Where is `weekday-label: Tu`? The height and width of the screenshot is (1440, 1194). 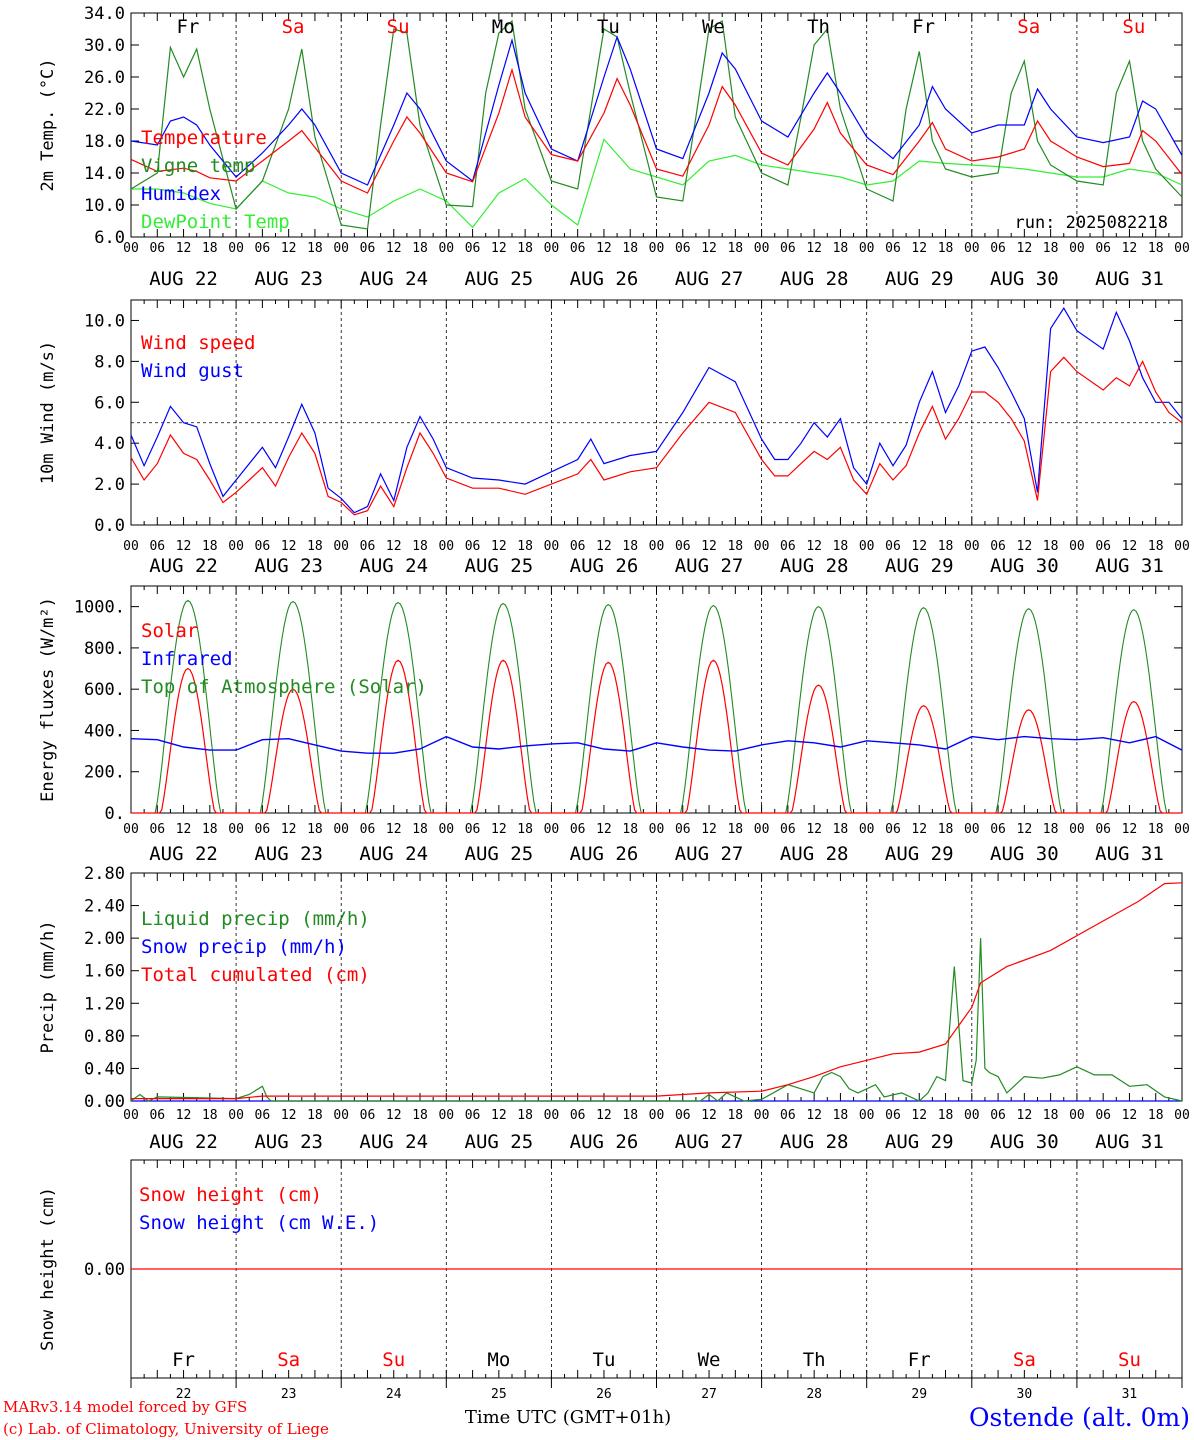 weekday-label: Tu is located at coordinates (604, 1360).